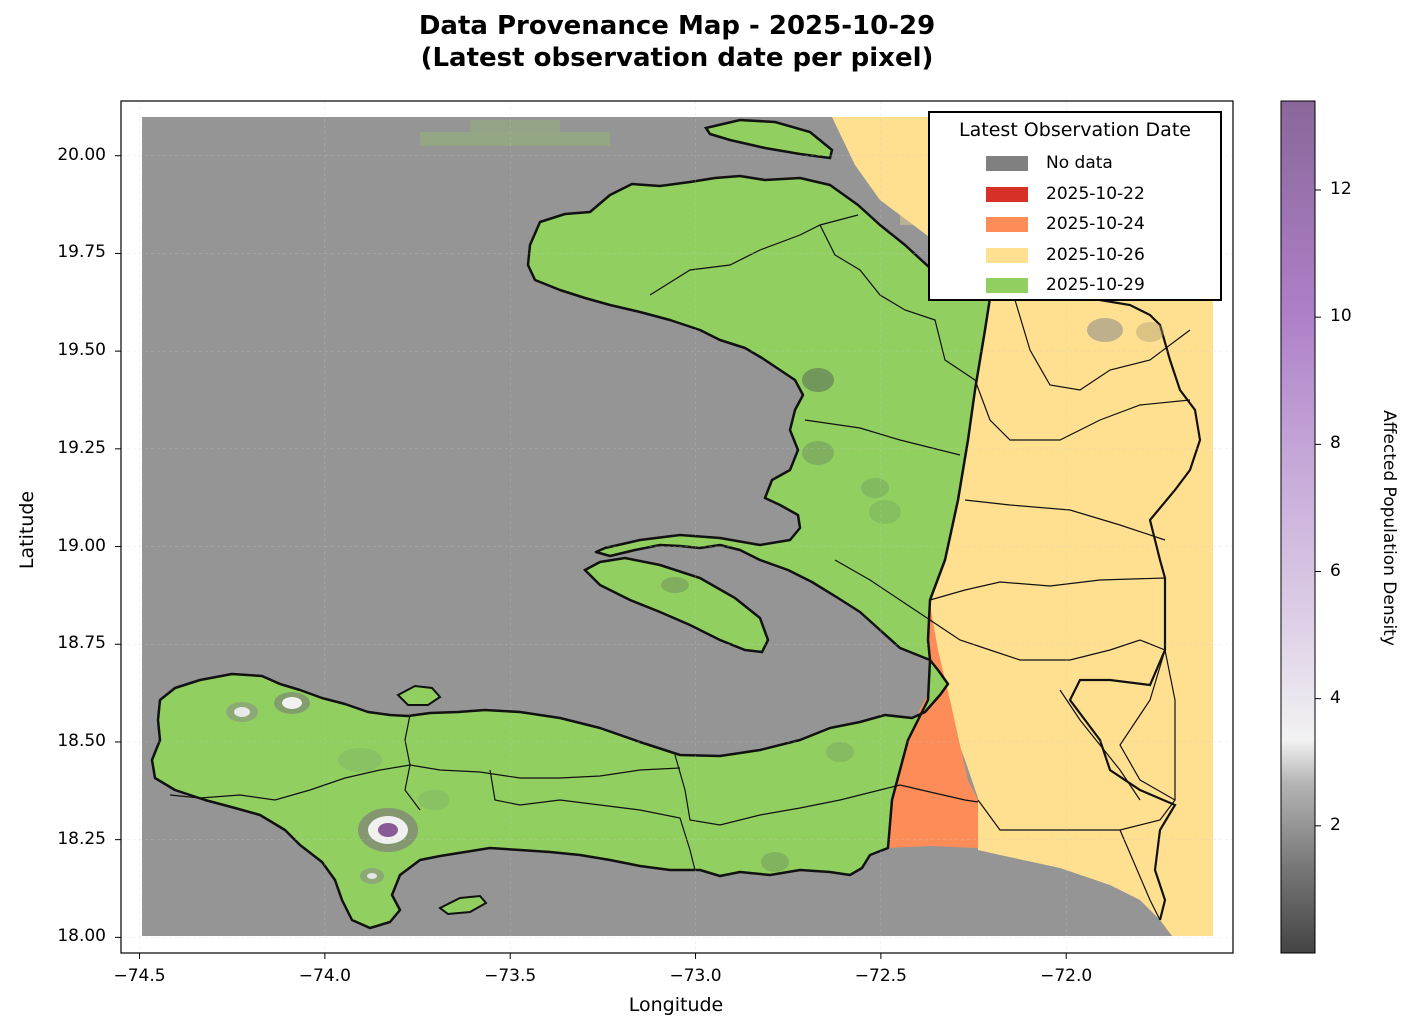 This screenshot has height=1034, width=1413. What do you see at coordinates (1335, 697) in the screenshot?
I see `colorbar-tick-label: 4` at bounding box center [1335, 697].